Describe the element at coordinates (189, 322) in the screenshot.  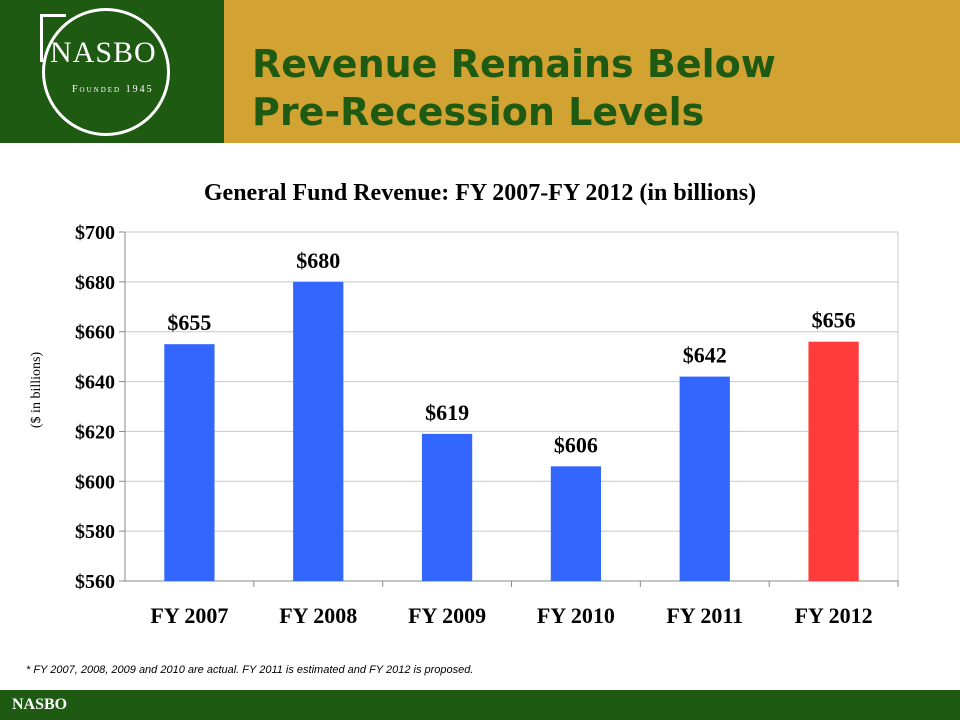
I see `data-label: $655` at that location.